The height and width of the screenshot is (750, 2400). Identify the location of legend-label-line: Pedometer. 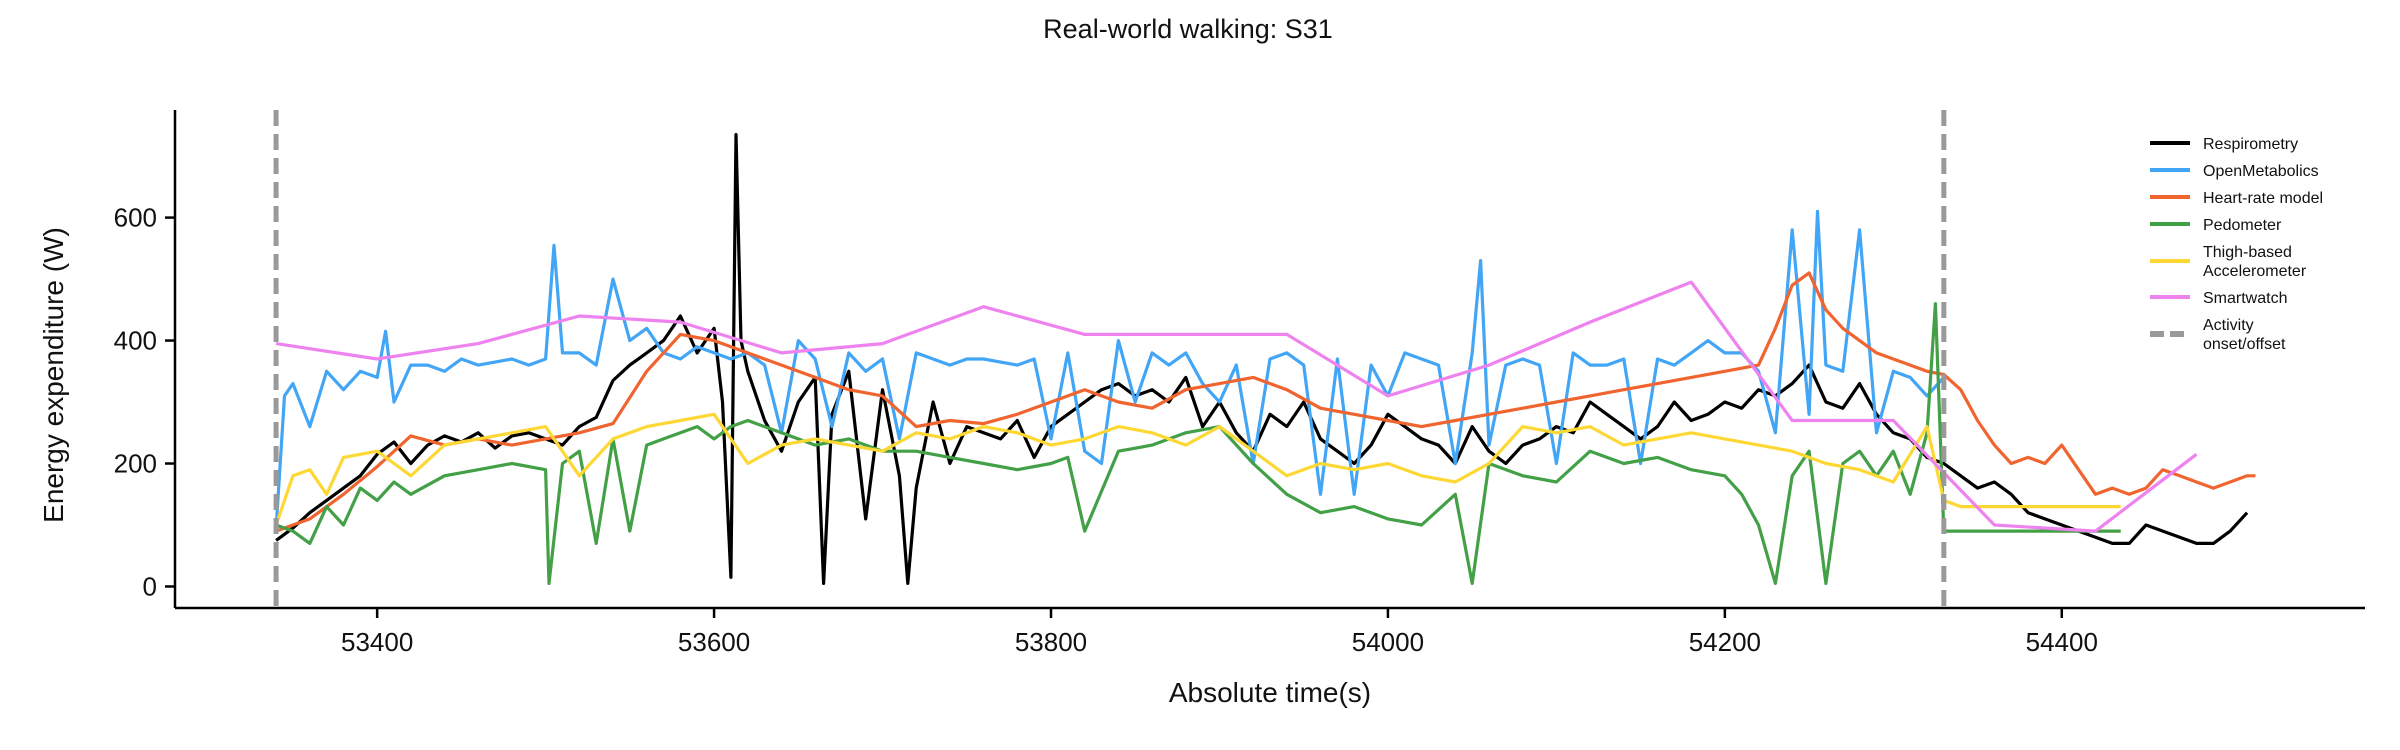
(2242, 225).